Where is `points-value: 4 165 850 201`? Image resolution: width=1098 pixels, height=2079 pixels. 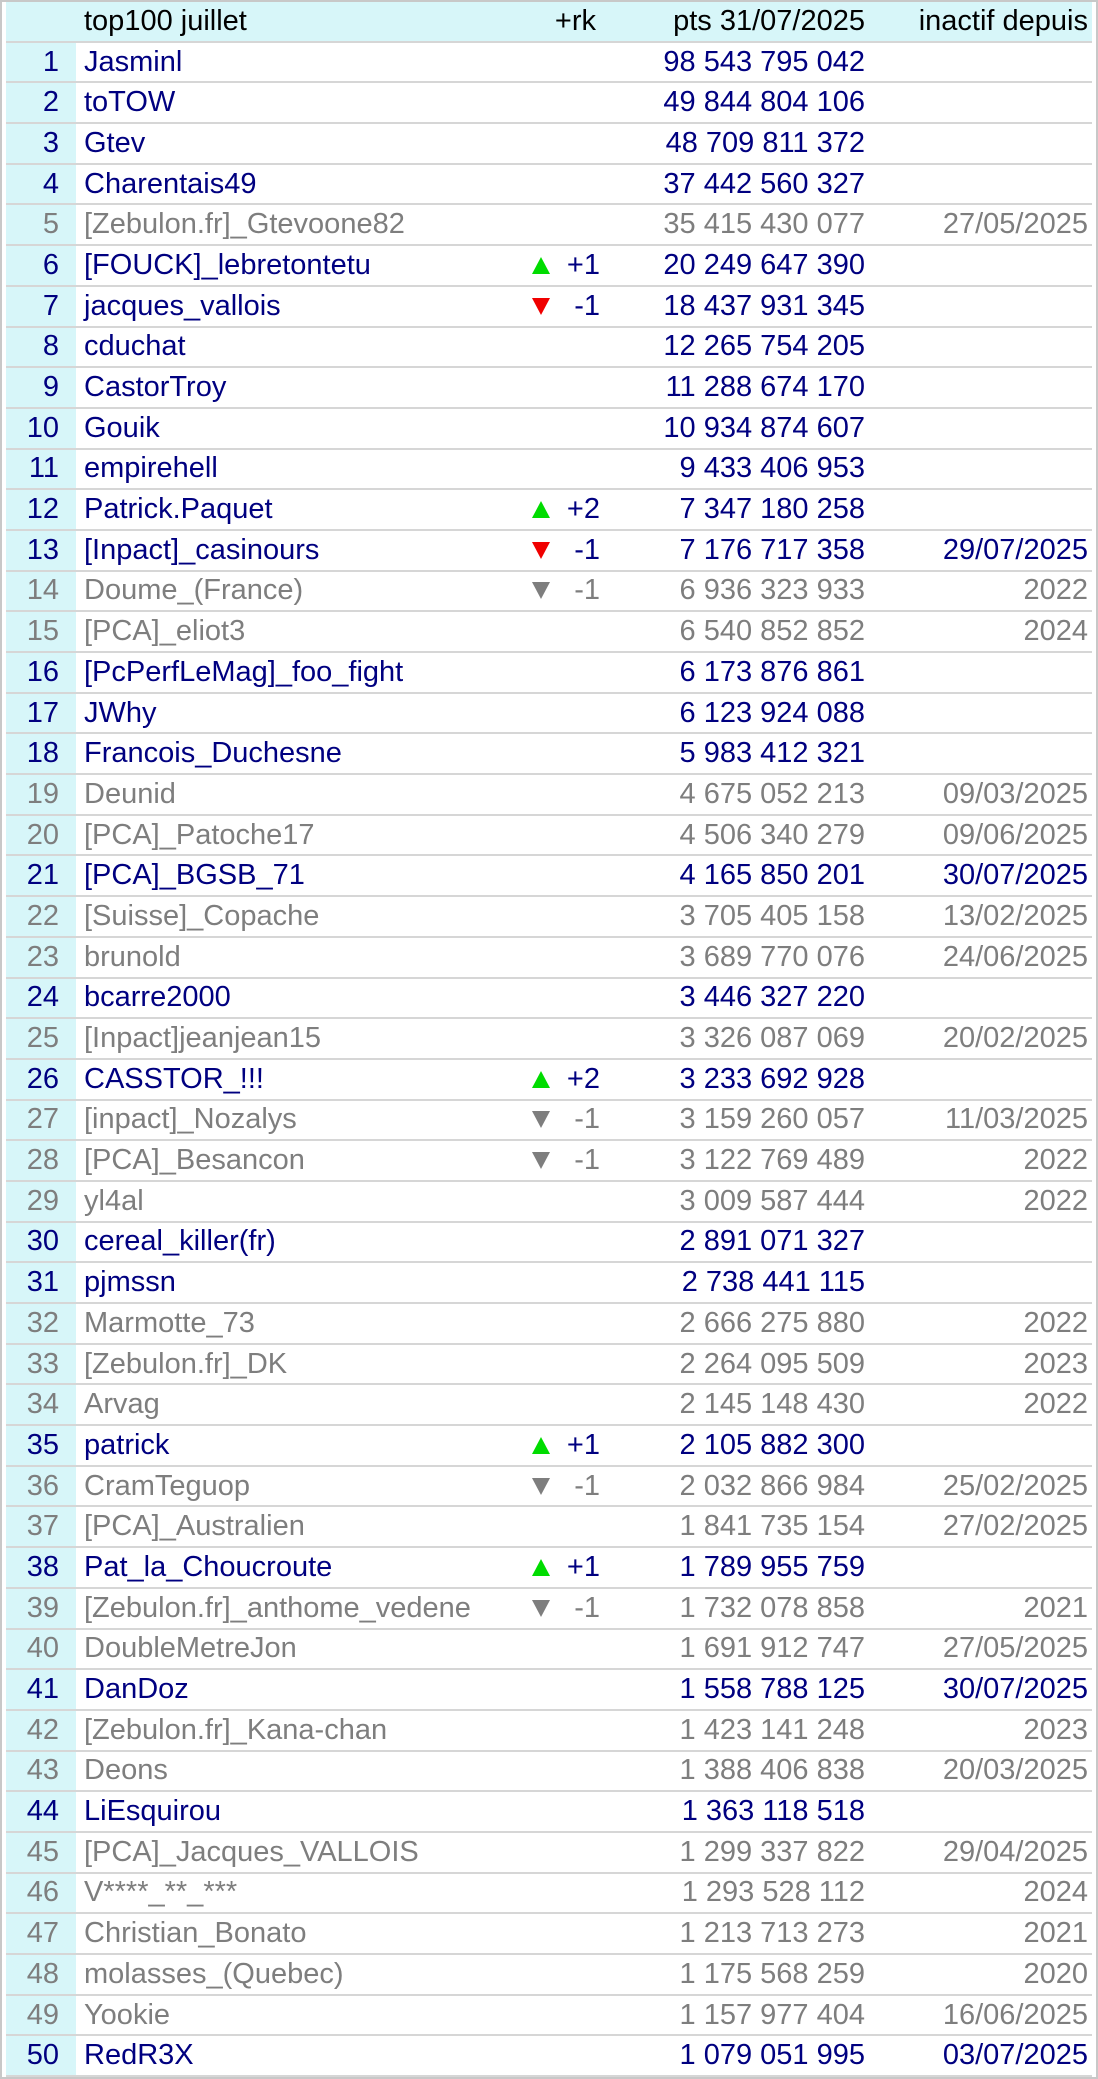 points-value: 4 165 850 201 is located at coordinates (772, 875).